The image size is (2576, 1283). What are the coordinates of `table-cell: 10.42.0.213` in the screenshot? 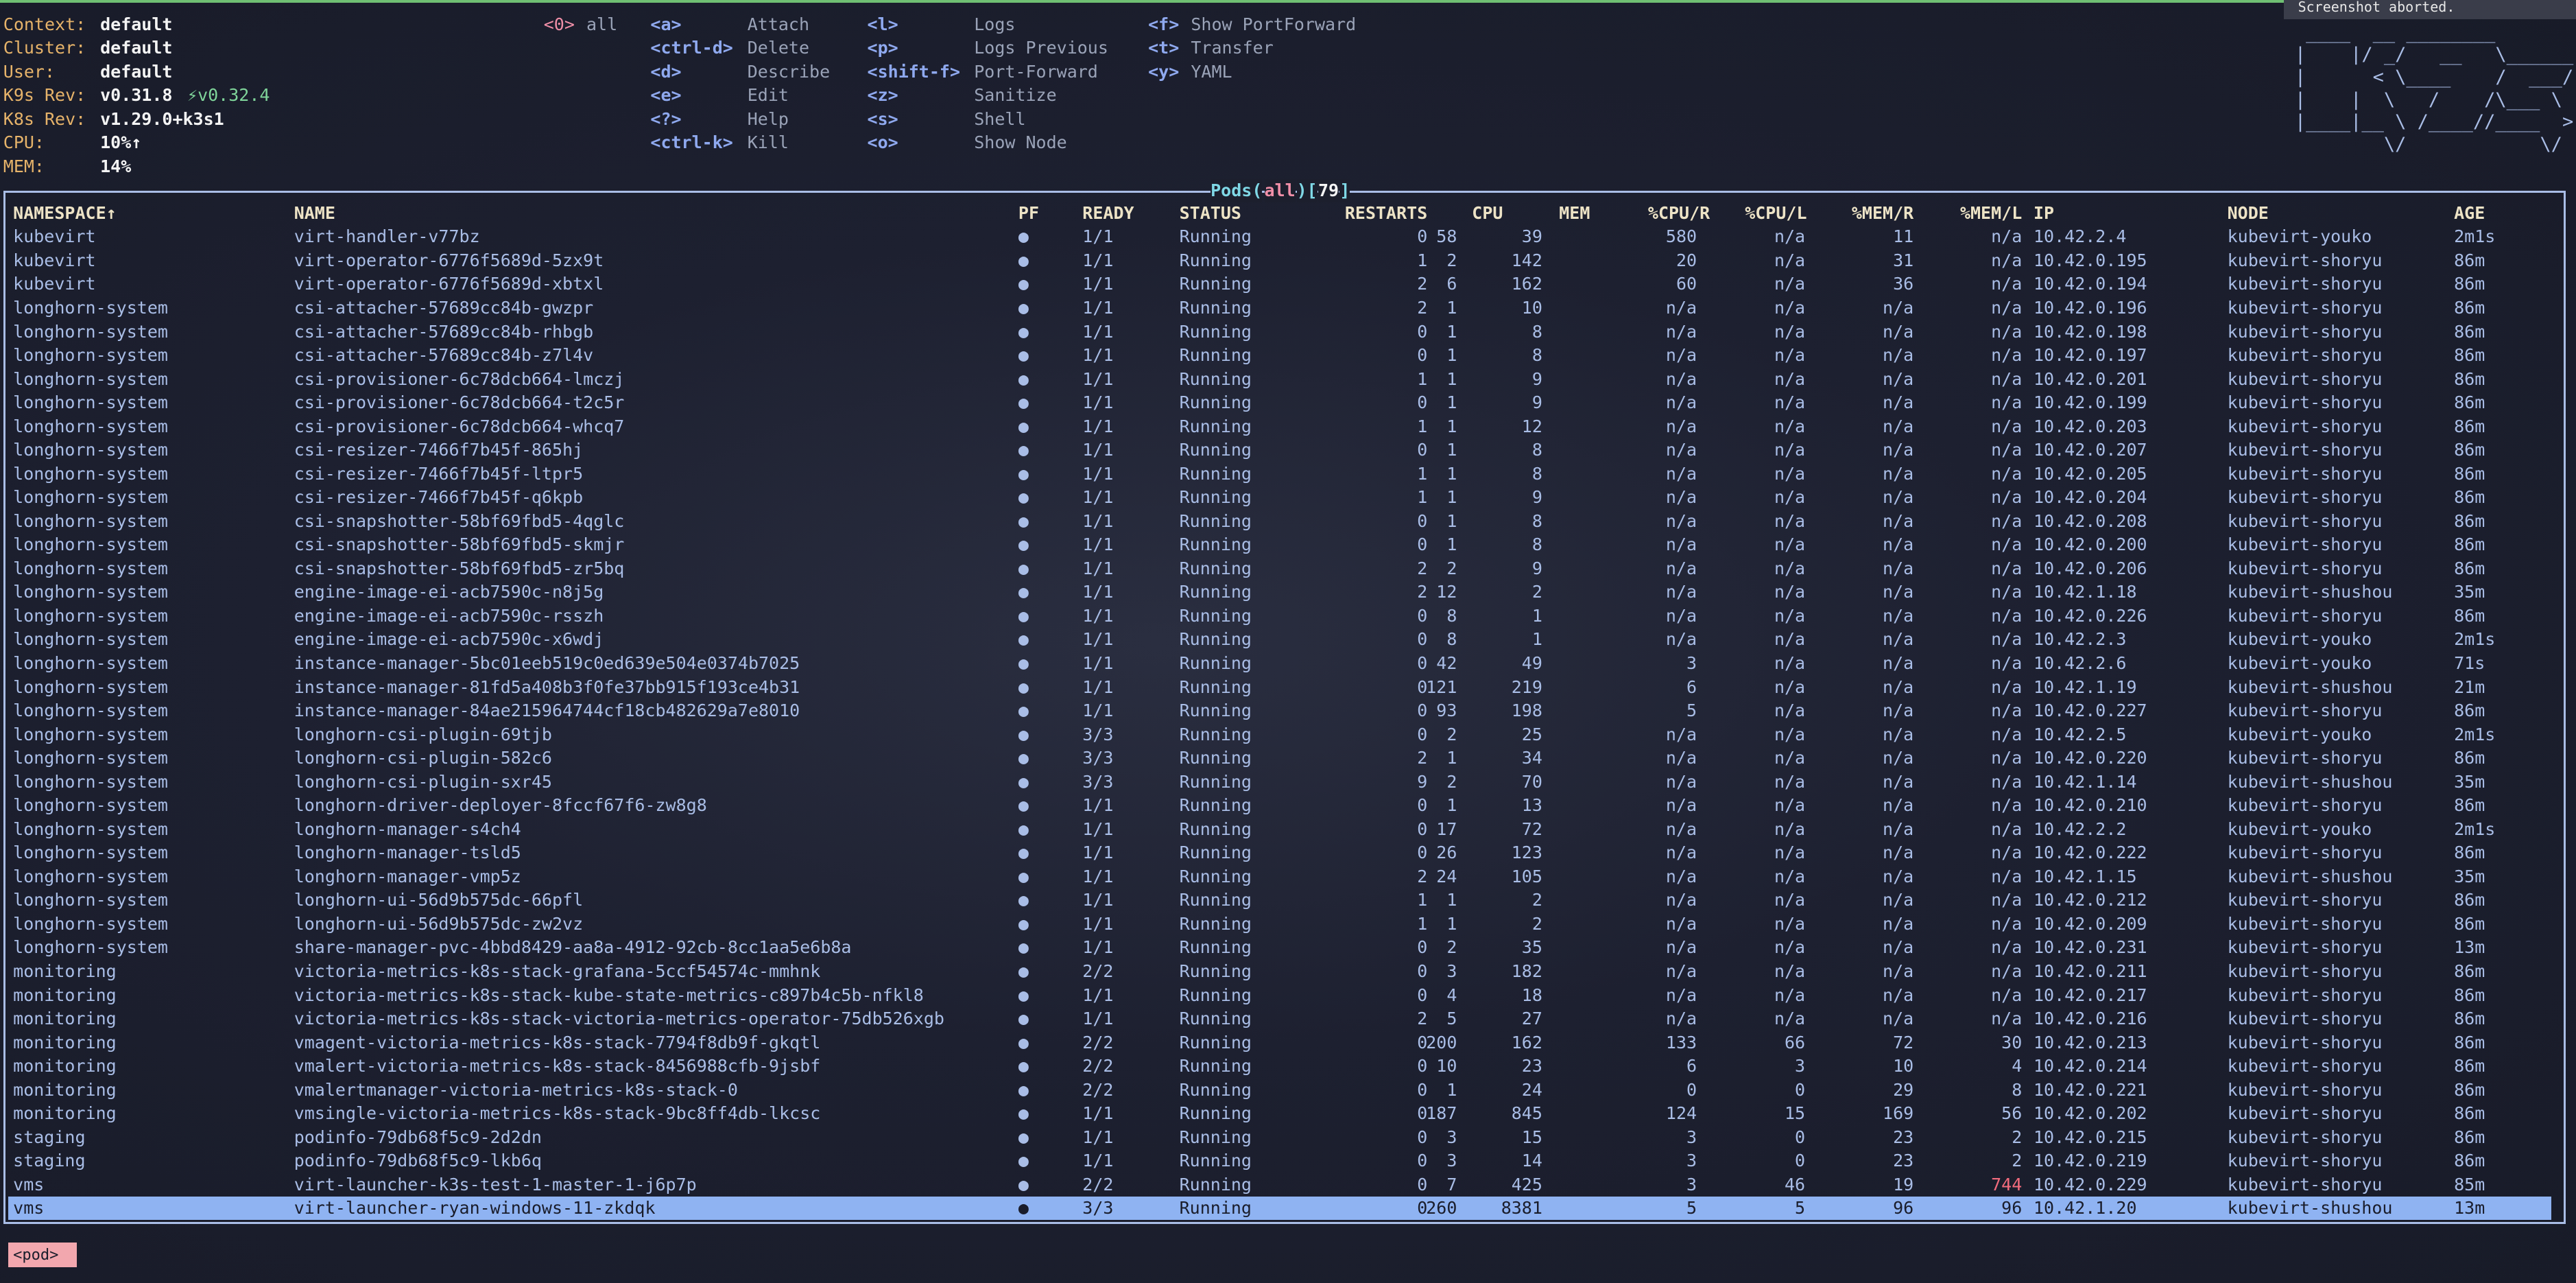 It's located at (2090, 1042).